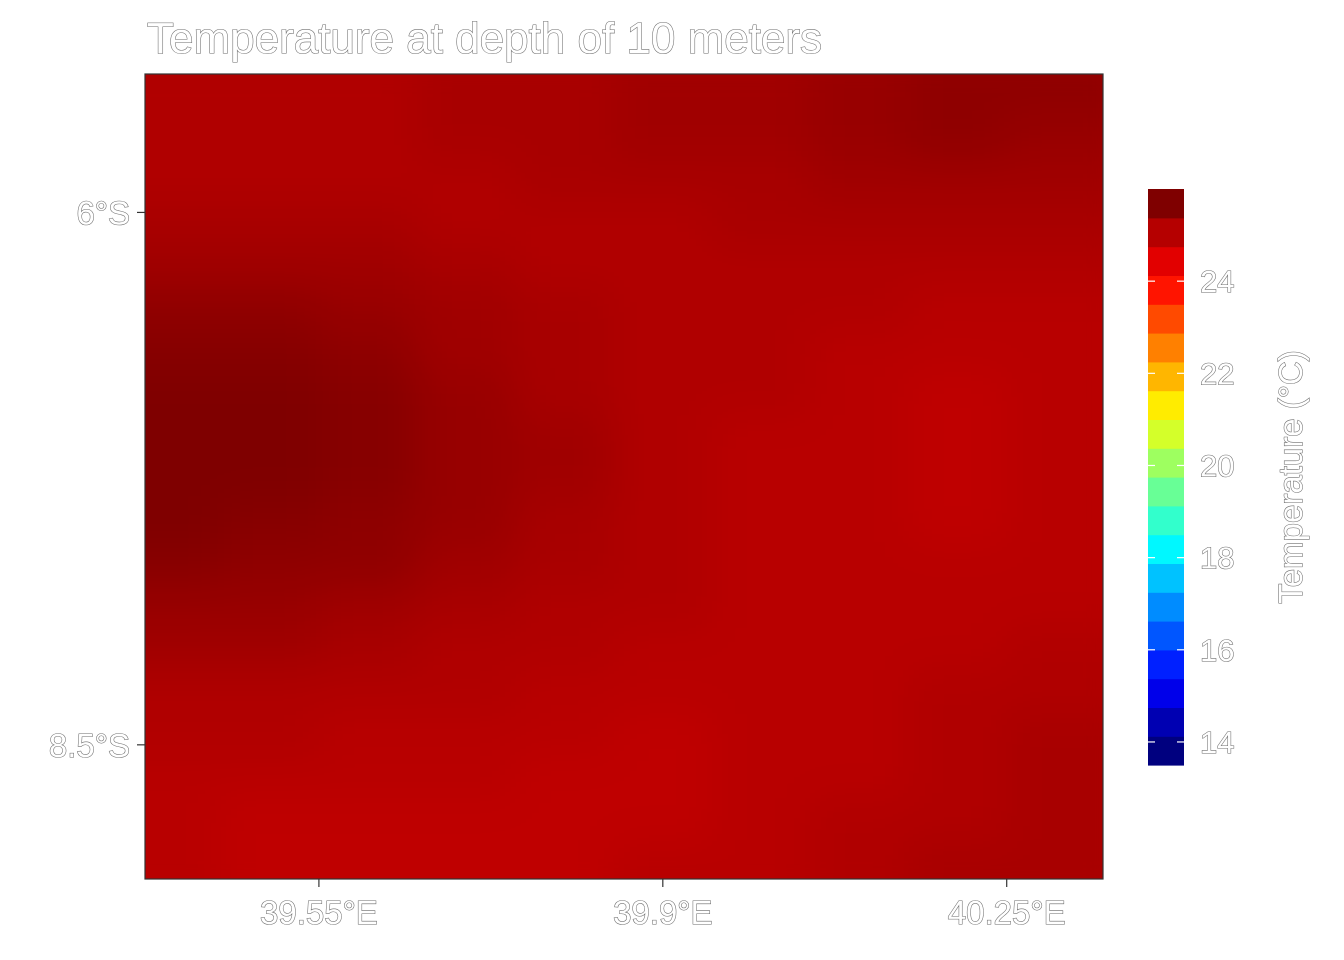 The height and width of the screenshot is (960, 1344). I want to click on legend-color-bar, so click(1166, 477).